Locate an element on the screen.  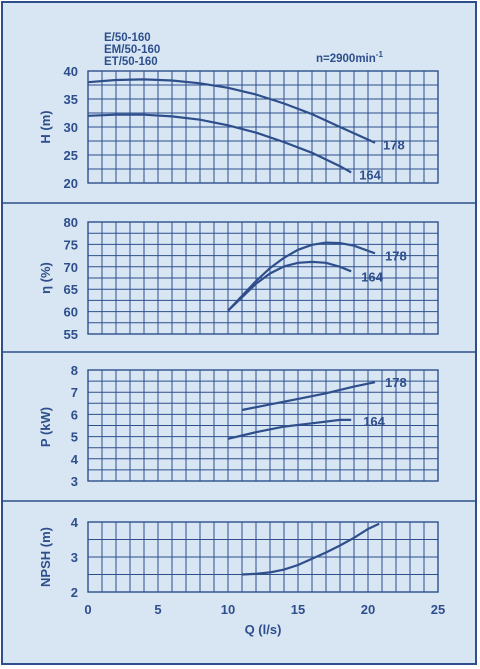
model-name: E/50-160 is located at coordinates (127, 38).